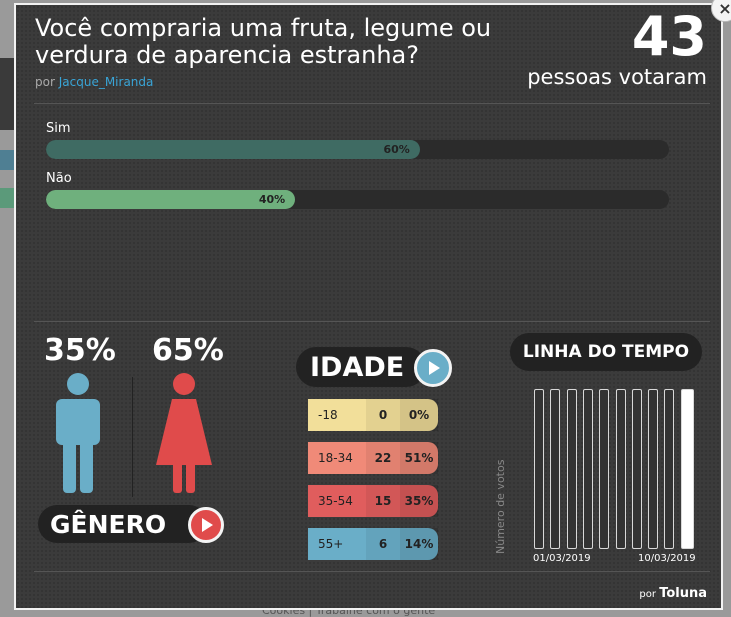  I want to click on age-row: -18 0 0%, so click(373, 415).